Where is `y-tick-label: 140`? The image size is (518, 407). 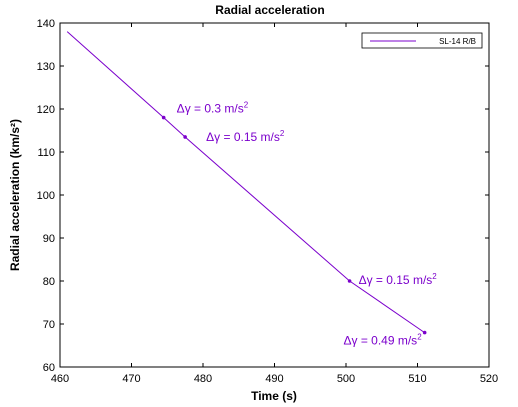 y-tick-label: 140 is located at coordinates (46, 24).